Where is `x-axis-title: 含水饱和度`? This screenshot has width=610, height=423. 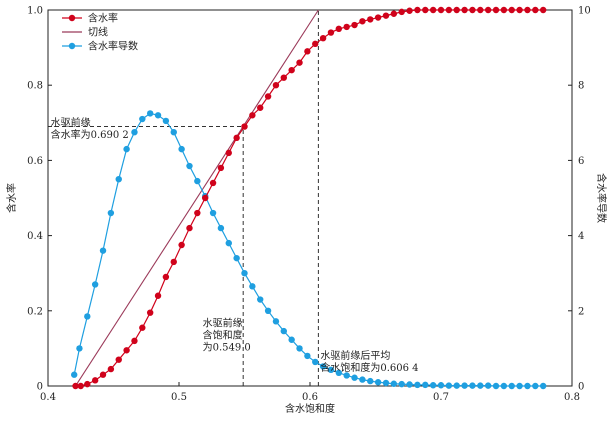
x-axis-title: 含水饱和度 is located at coordinates (310, 408).